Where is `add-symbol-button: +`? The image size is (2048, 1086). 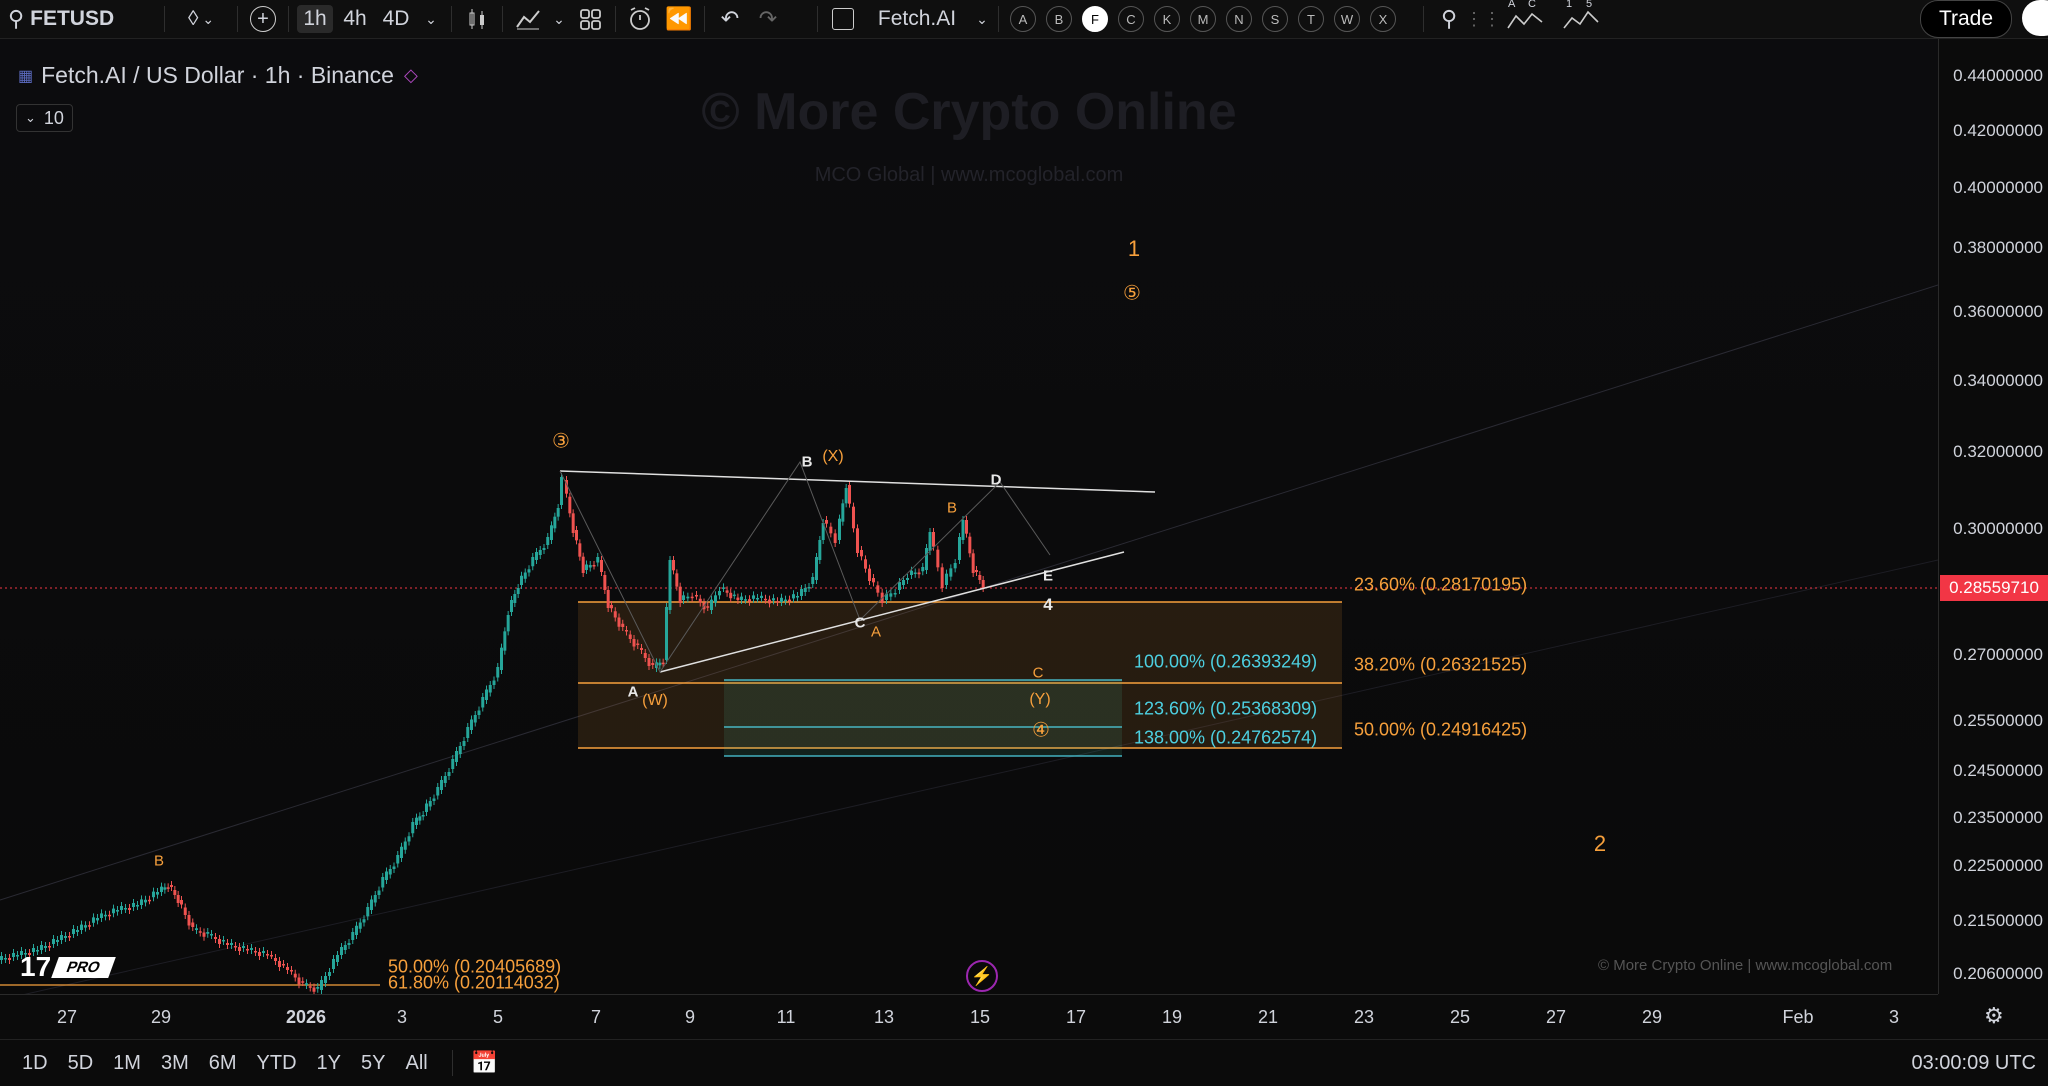 add-symbol-button: + is located at coordinates (263, 19).